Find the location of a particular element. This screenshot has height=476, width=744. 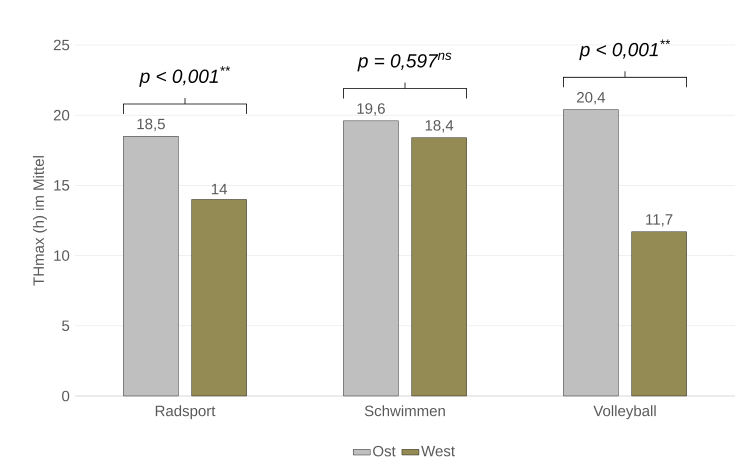

y-tick-label: 0 is located at coordinates (66, 396).